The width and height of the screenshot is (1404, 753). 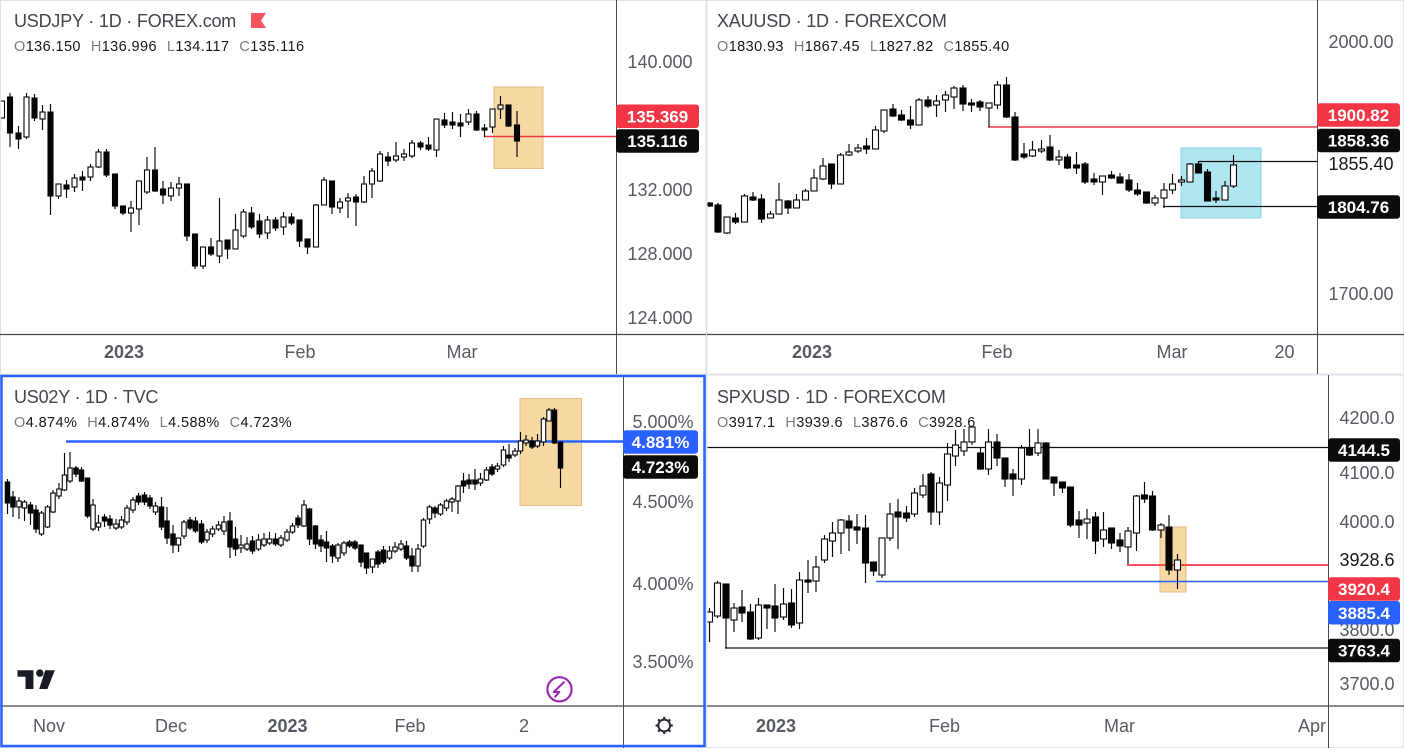 I want to click on svg-text: 1804.76, so click(x=1358, y=207).